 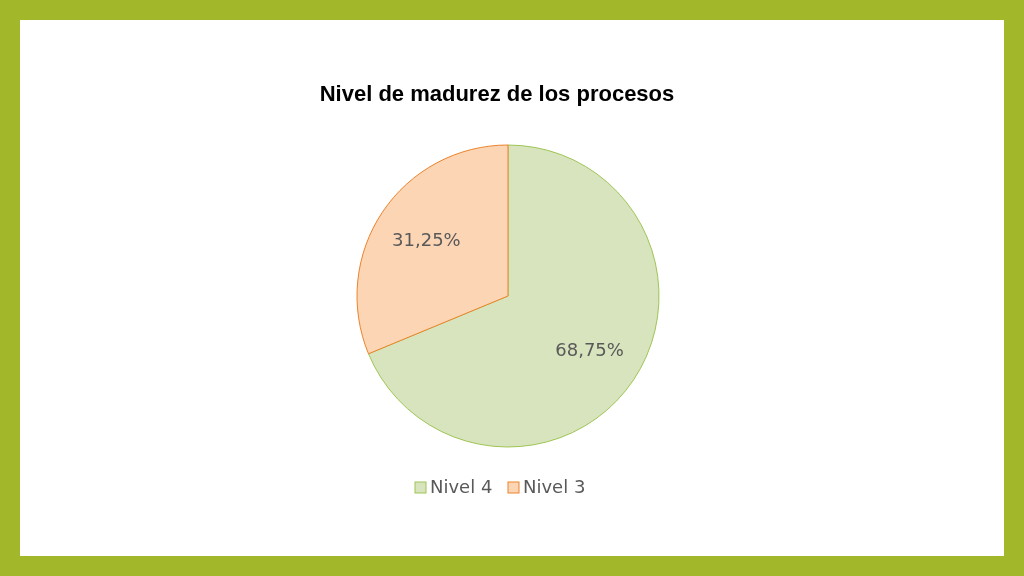 What do you see at coordinates (461, 486) in the screenshot?
I see `legend-label: Nivel 4` at bounding box center [461, 486].